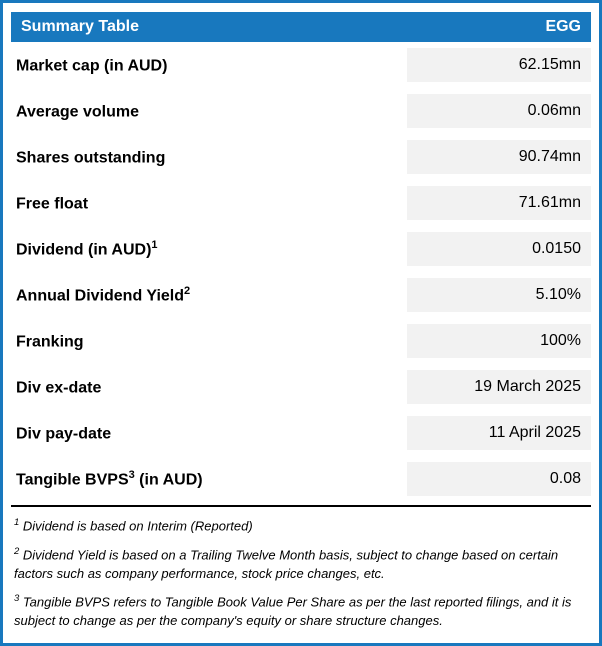 The image size is (602, 646). Describe the element at coordinates (499, 295) in the screenshot. I see `row-value: 5.10%` at that location.